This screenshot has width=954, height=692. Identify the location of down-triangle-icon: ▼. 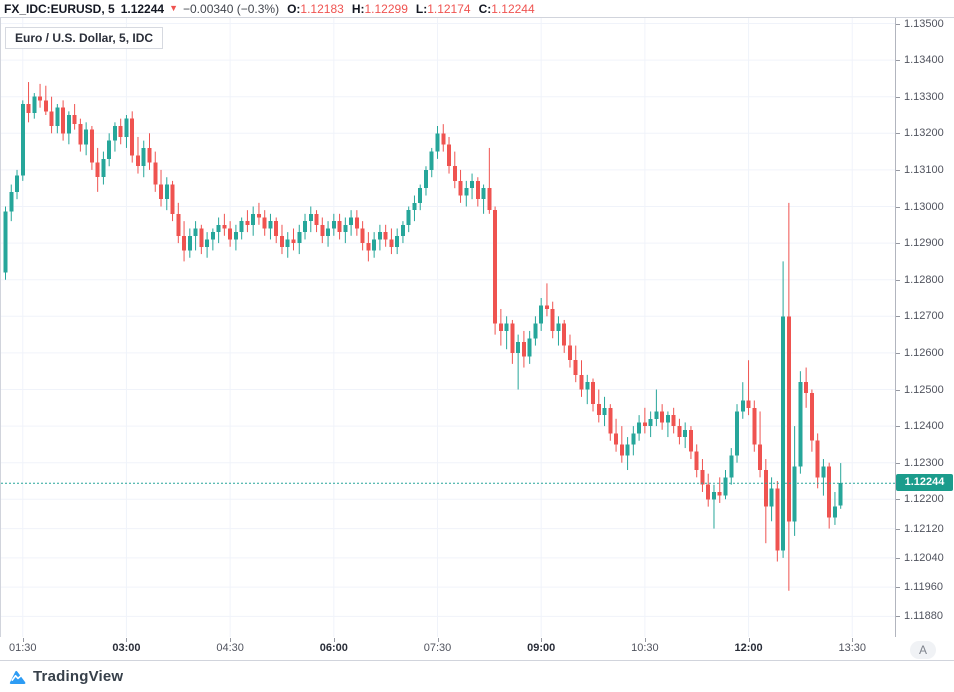
(173, 7).